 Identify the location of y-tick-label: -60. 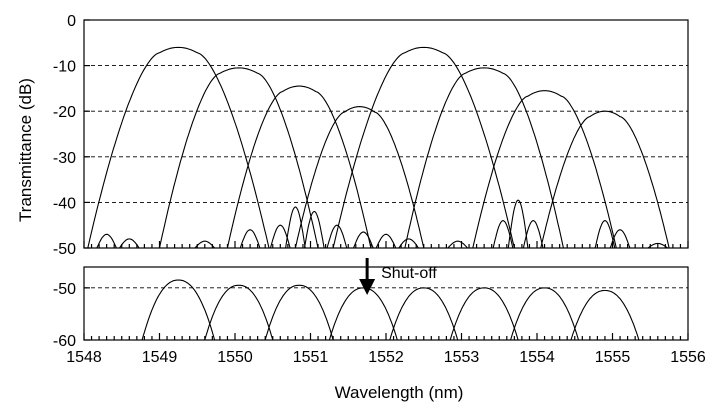
(64, 341).